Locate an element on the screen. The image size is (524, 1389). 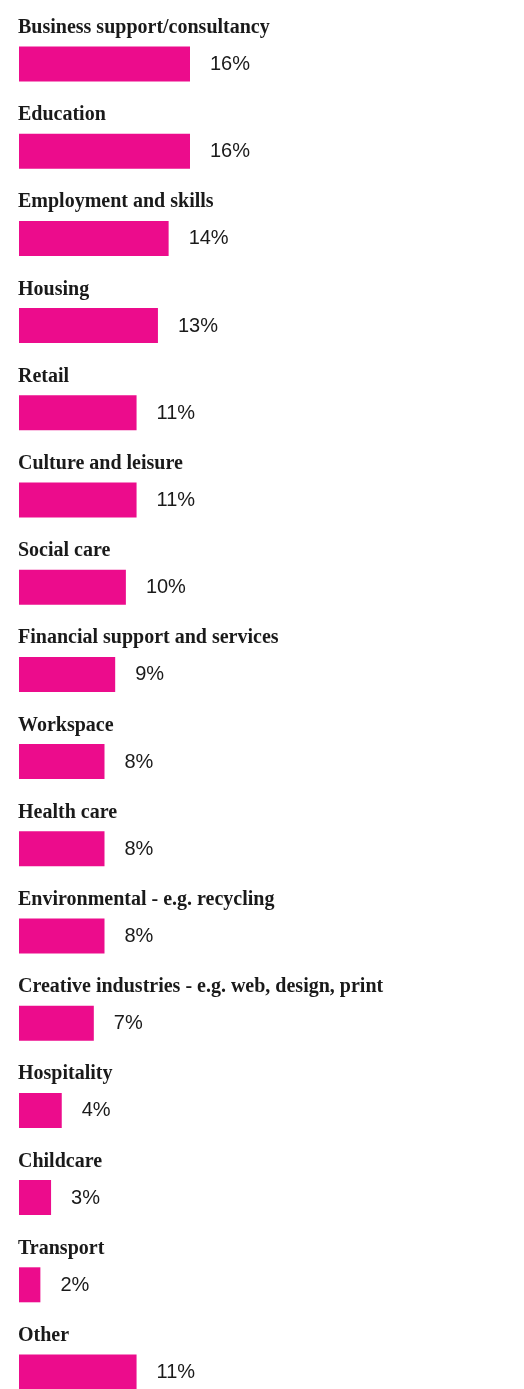
y-tick-label: Other is located at coordinates (44, 1334).